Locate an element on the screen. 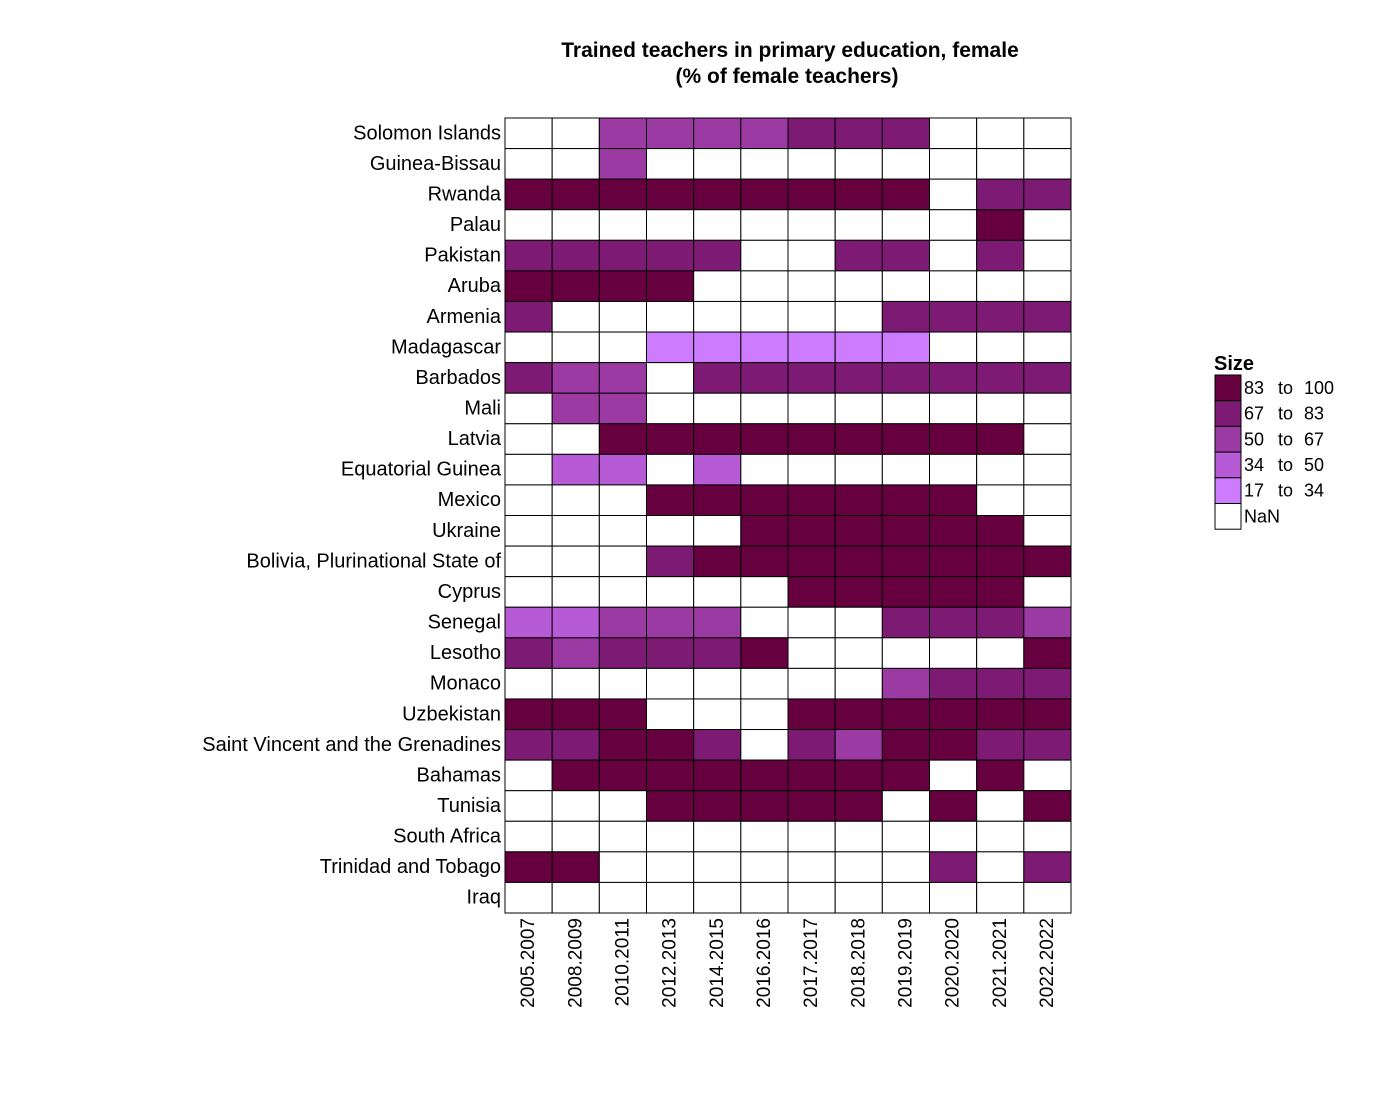 The image size is (1400, 1100). column-label: 2020.2020 is located at coordinates (953, 963).